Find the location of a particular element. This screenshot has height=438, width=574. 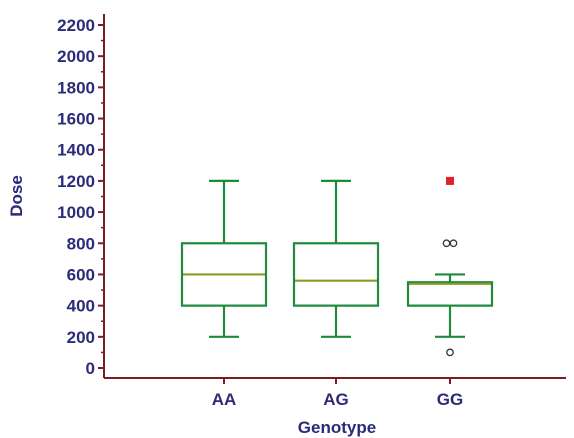

y-tick-label: 1200 is located at coordinates (76, 181).